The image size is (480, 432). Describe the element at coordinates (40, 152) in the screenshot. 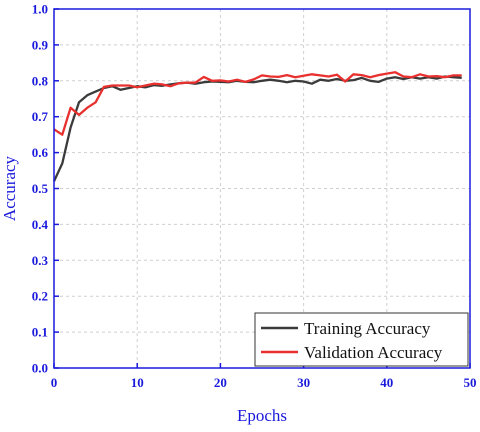

I see `y-tick-label: 0.6` at that location.